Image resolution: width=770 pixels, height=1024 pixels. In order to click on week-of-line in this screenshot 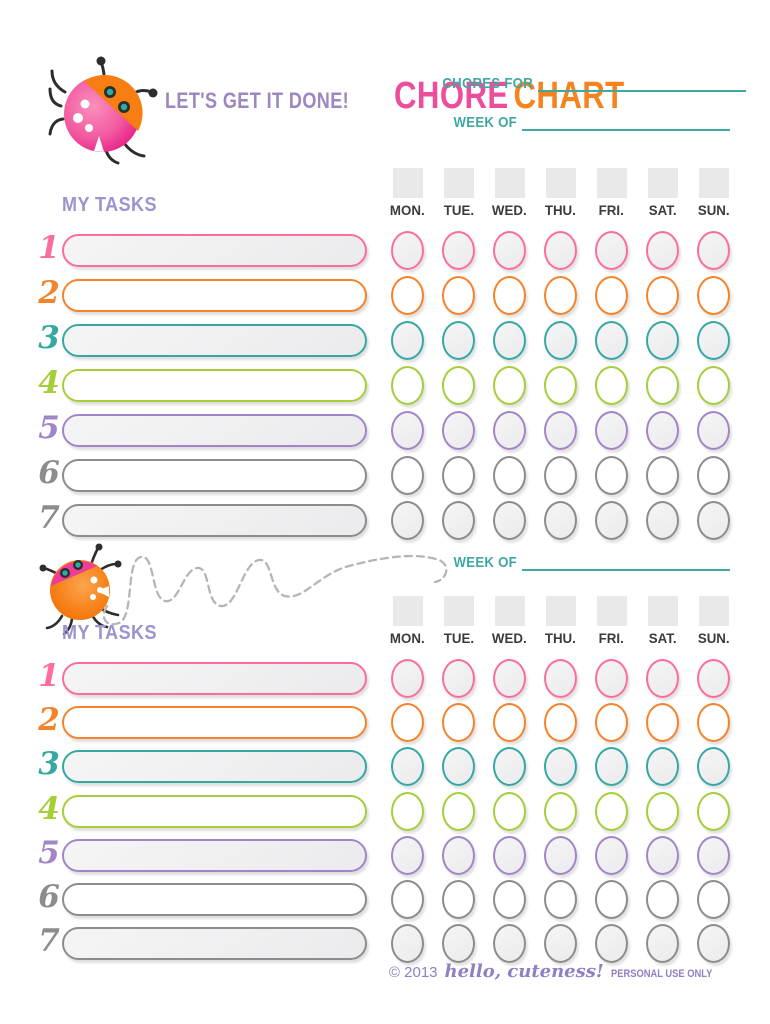, I will do `click(626, 122)`.